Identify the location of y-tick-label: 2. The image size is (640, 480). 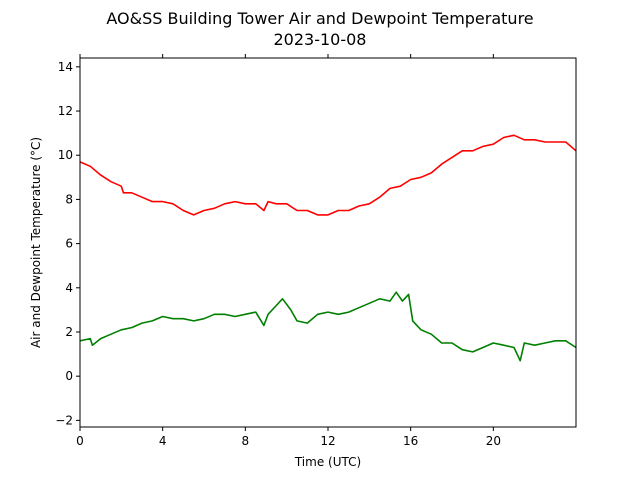
(69, 332).